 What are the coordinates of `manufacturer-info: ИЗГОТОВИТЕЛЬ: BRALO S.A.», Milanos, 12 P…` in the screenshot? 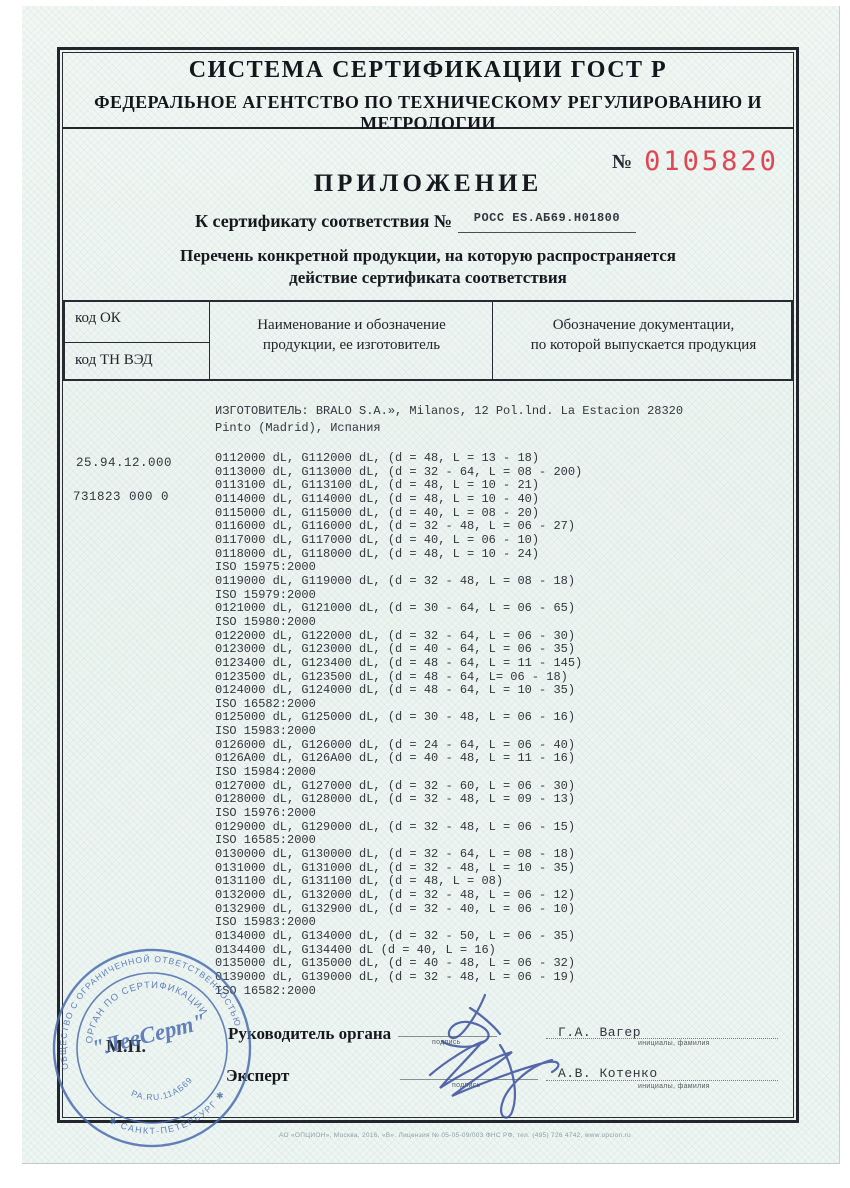 It's located at (449, 419).